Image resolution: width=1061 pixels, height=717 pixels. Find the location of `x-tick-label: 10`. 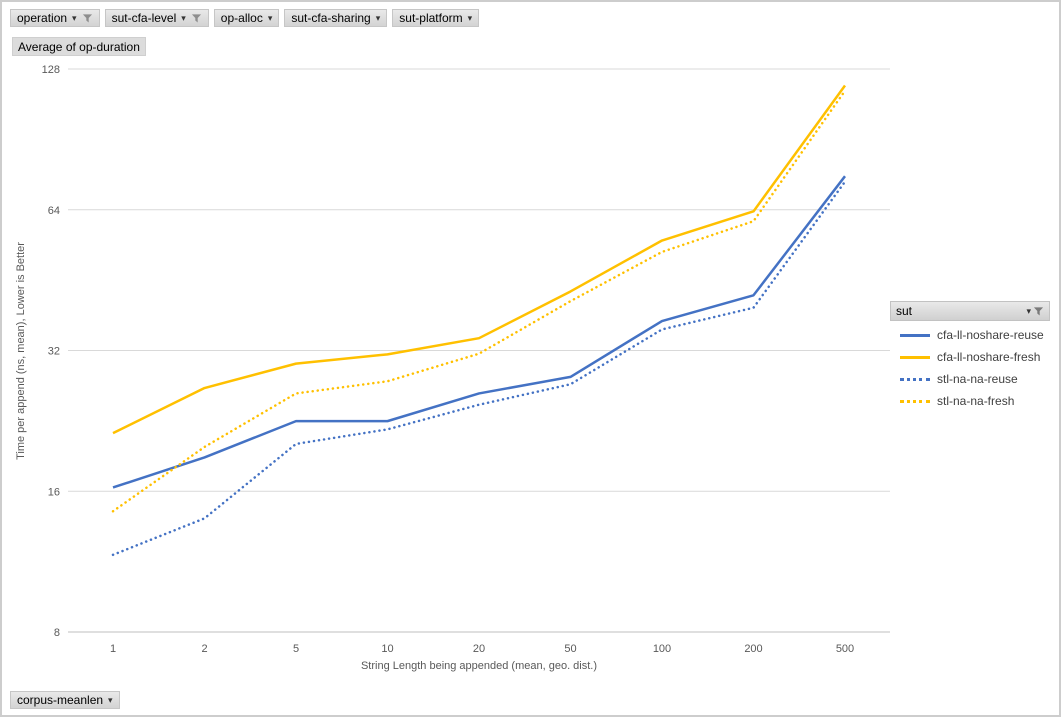

x-tick-label: 10 is located at coordinates (387, 649).